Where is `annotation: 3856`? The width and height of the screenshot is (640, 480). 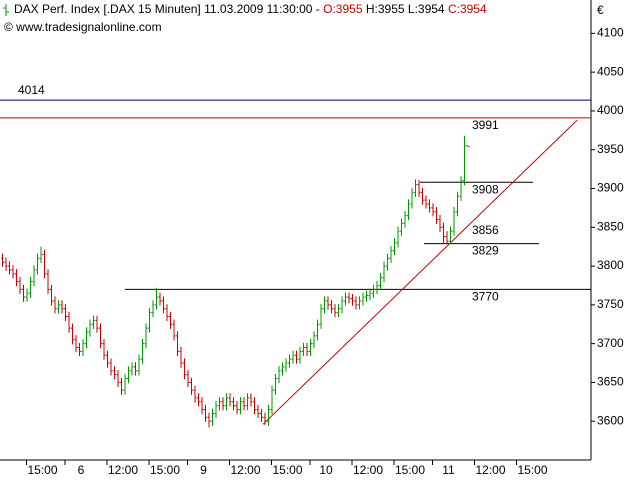 annotation: 3856 is located at coordinates (485, 230).